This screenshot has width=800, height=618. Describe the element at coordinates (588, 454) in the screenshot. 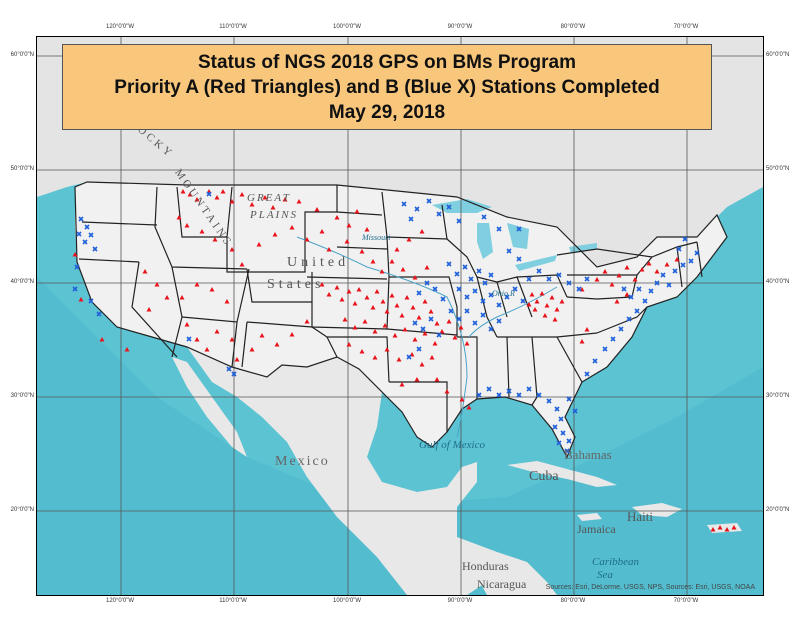

I see `bahamas-label: Bahamas` at that location.